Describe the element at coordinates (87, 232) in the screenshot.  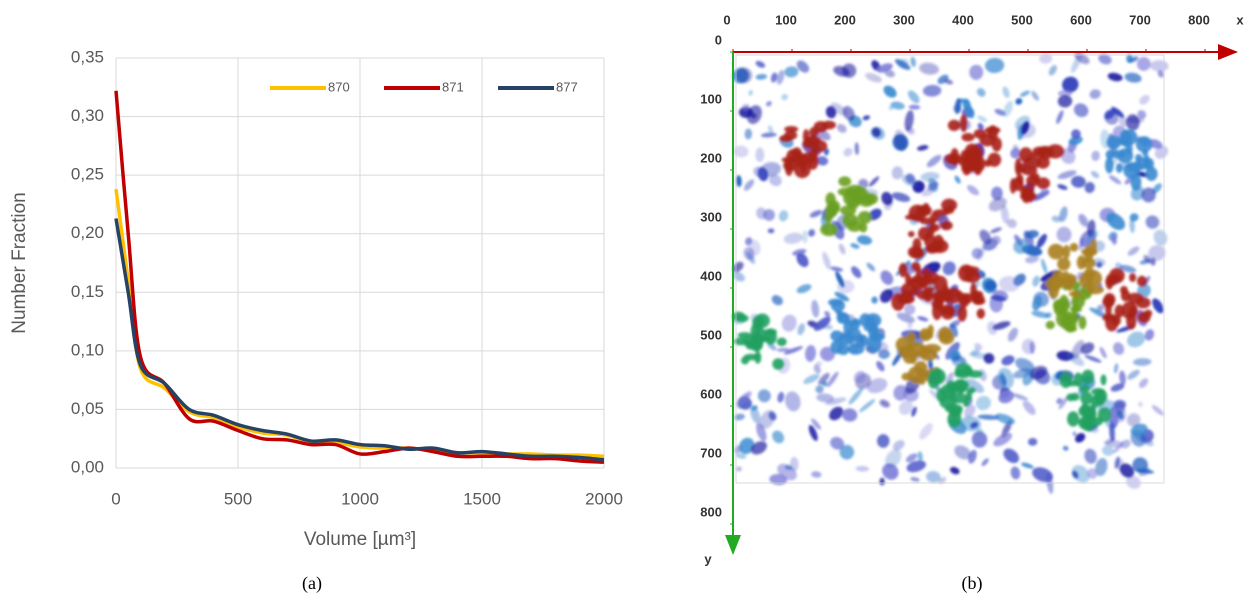
I see `y-tick-label: 0,20` at that location.